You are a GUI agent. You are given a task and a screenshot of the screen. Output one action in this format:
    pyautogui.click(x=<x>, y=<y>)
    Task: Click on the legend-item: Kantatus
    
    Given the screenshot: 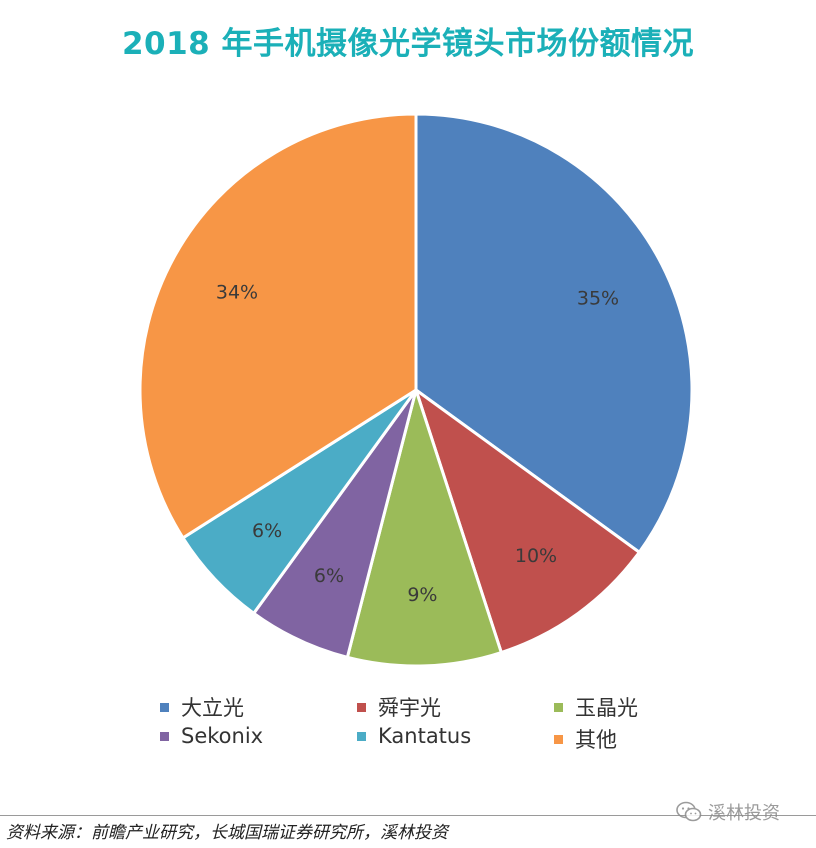 What is the action you would take?
    pyautogui.click(x=414, y=736)
    